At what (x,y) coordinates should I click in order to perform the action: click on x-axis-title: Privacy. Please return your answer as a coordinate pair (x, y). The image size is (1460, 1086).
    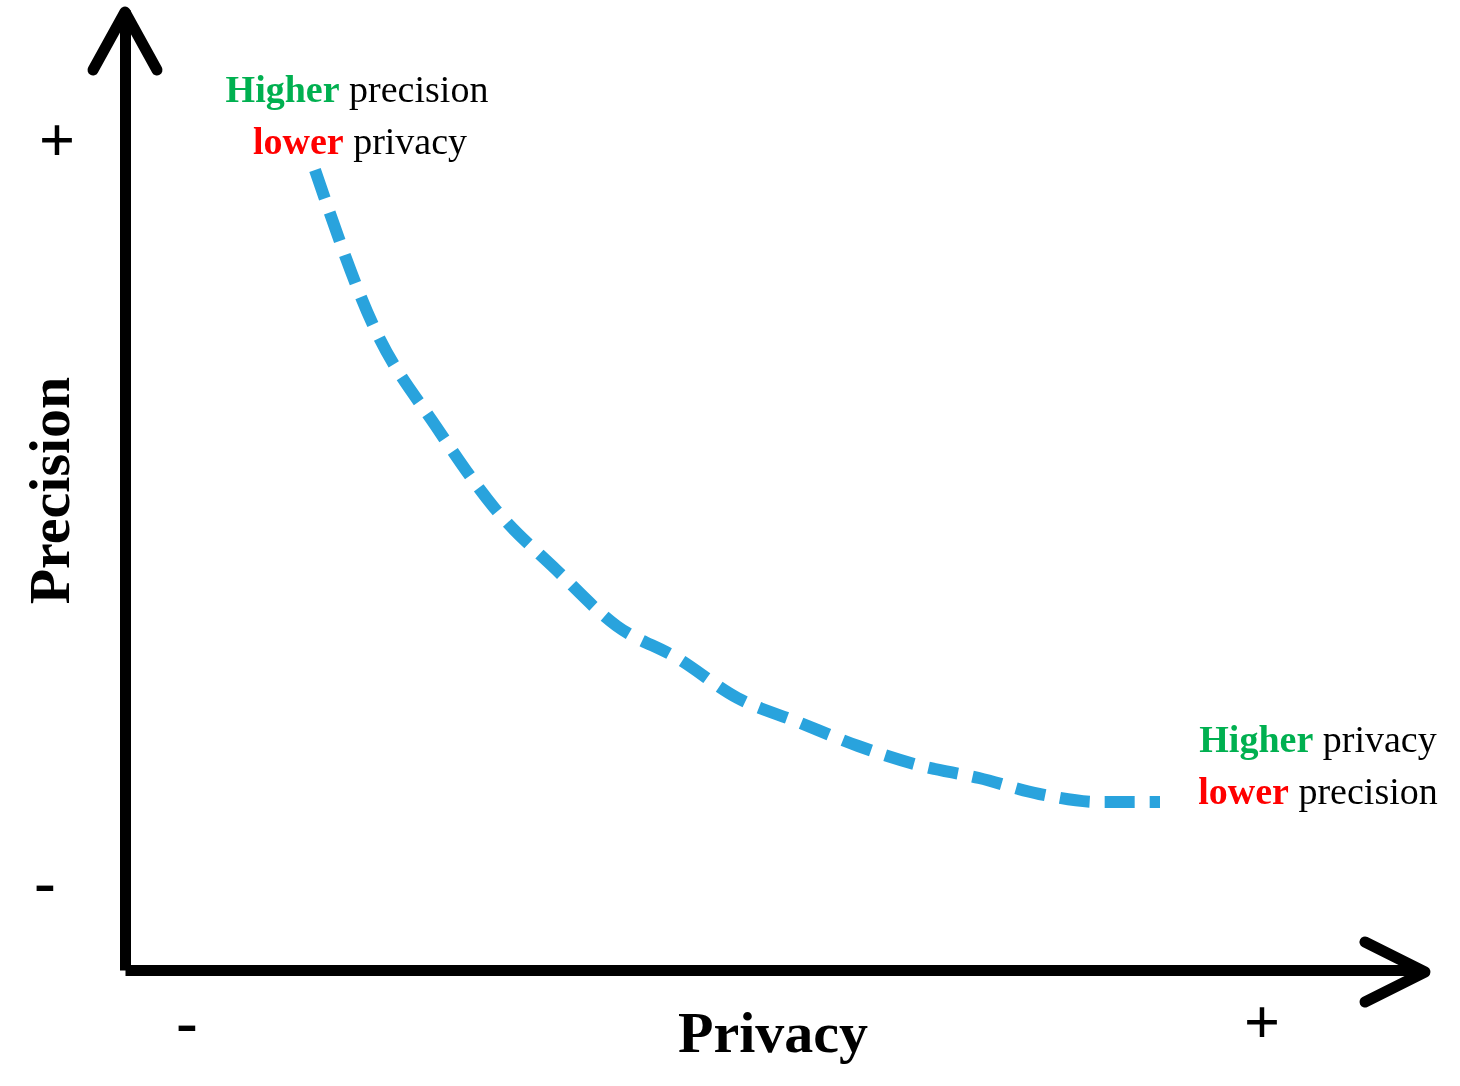
    Looking at the image, I should click on (773, 1032).